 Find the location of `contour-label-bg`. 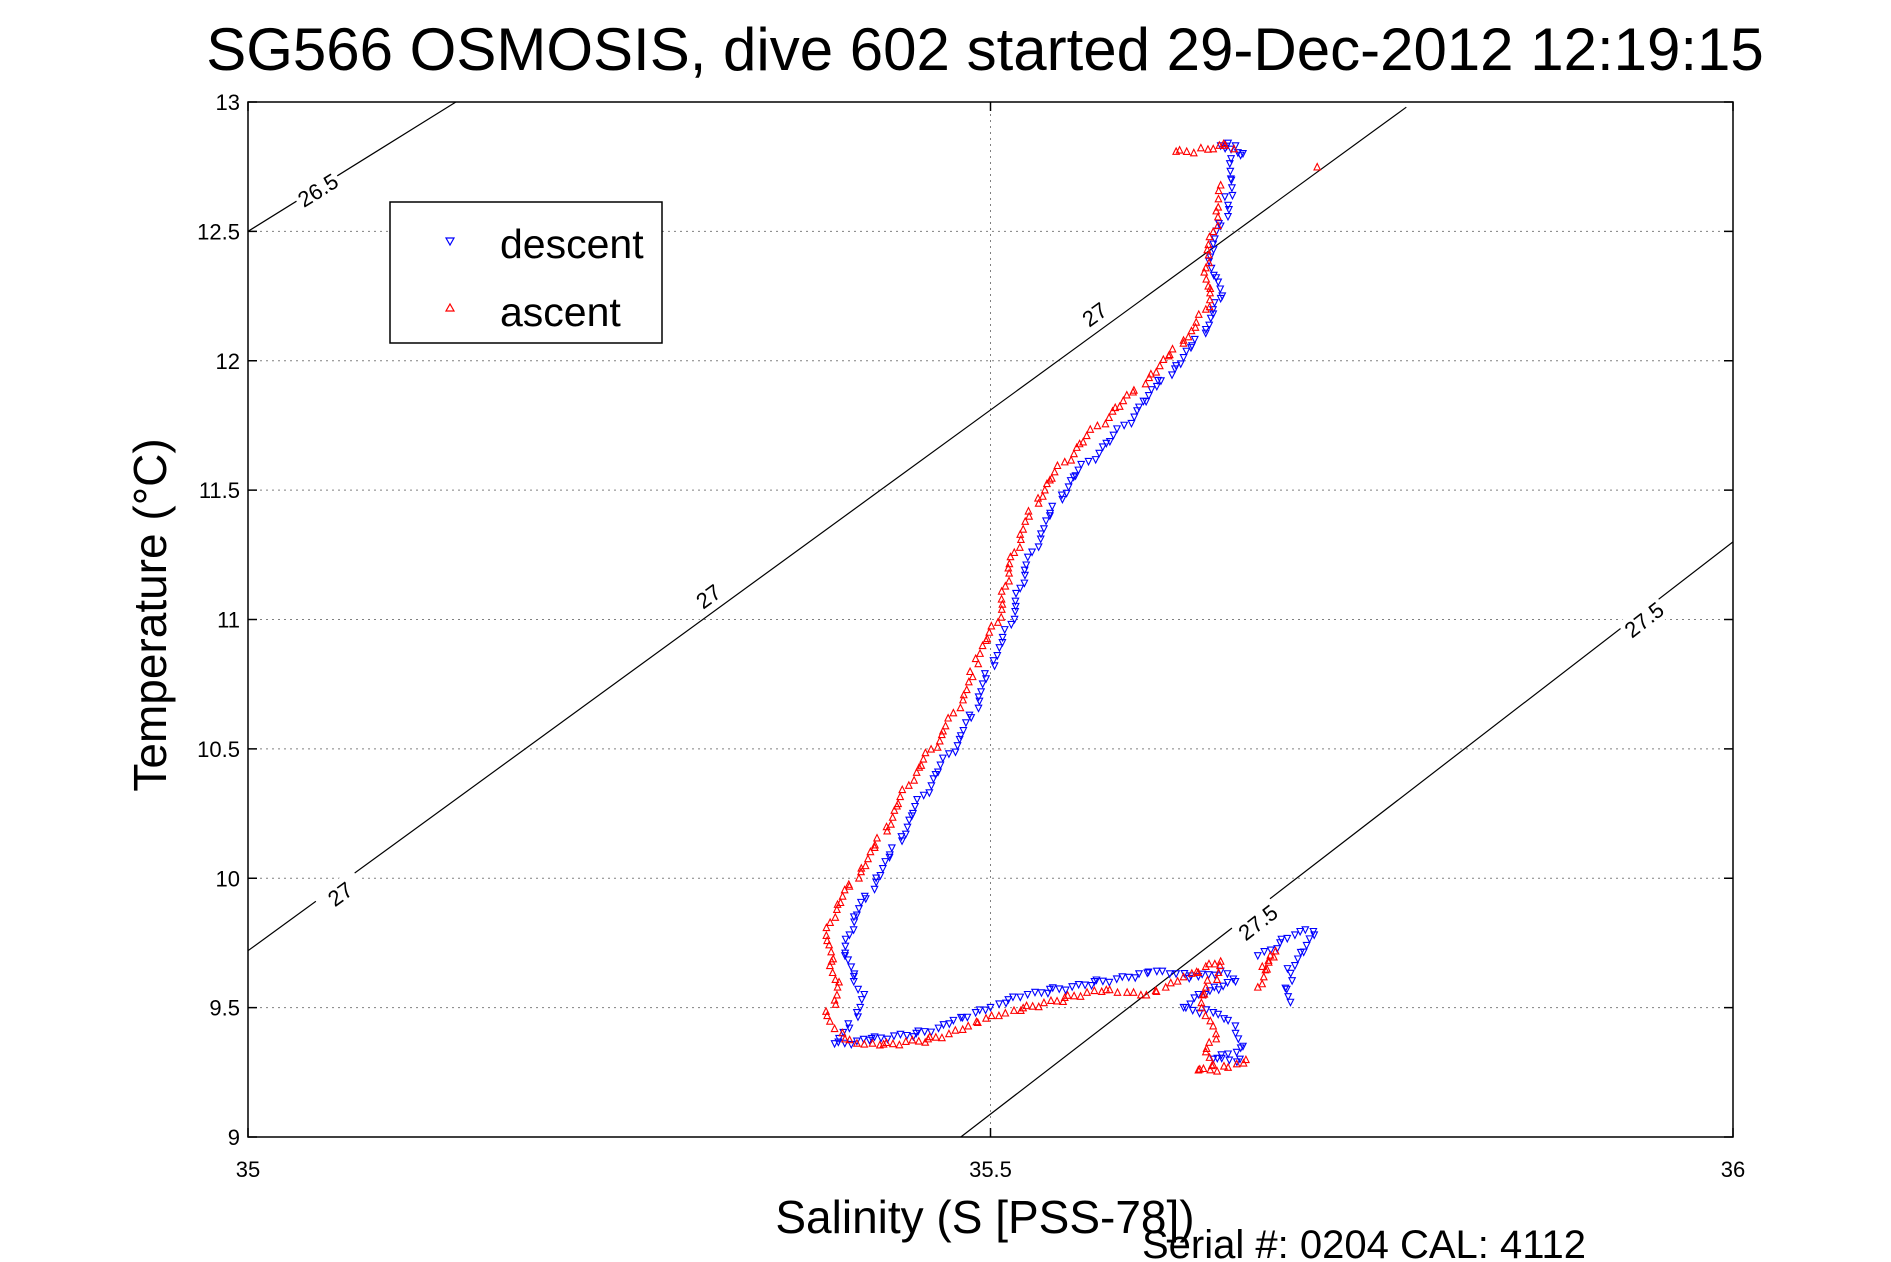

contour-label-bg is located at coordinates (340, 894).